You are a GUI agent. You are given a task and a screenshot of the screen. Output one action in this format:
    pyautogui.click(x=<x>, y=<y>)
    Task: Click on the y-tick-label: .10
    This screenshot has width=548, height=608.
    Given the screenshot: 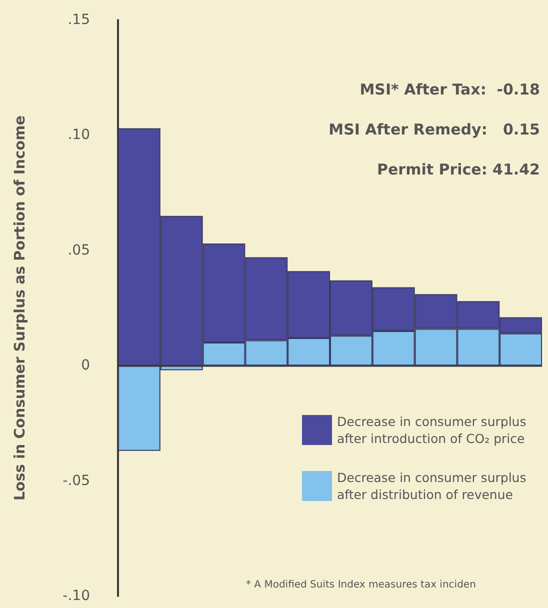 What is the action you would take?
    pyautogui.click(x=79, y=135)
    